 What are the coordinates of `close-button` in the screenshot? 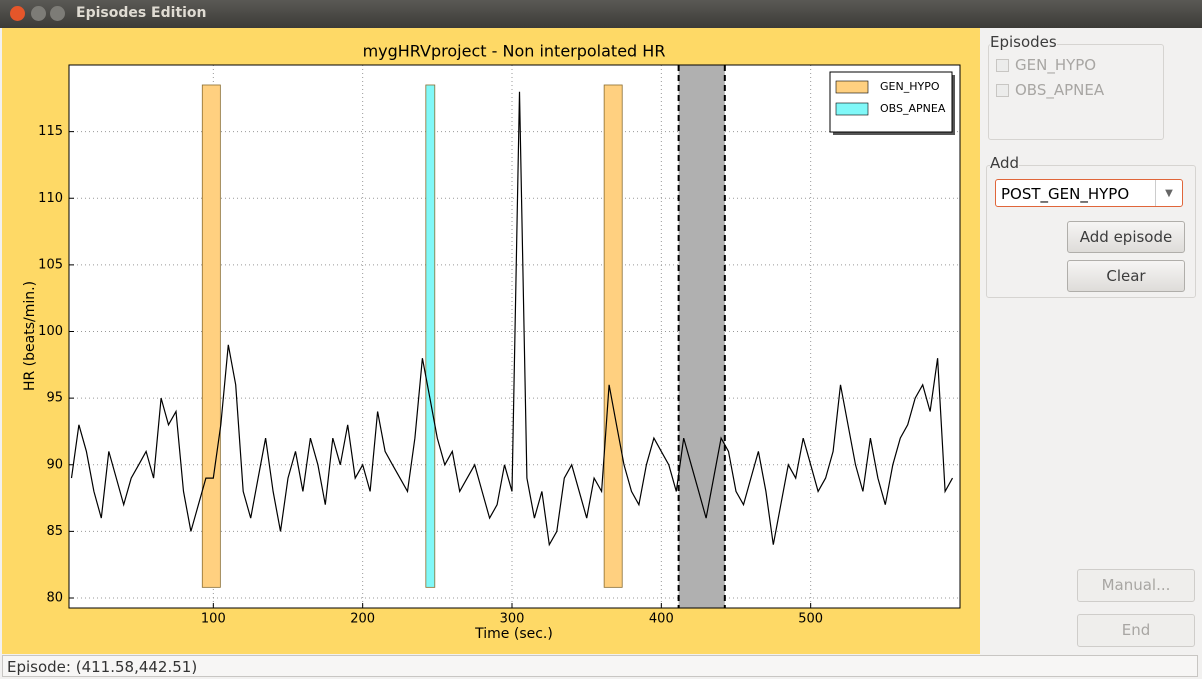 It's located at (17, 13).